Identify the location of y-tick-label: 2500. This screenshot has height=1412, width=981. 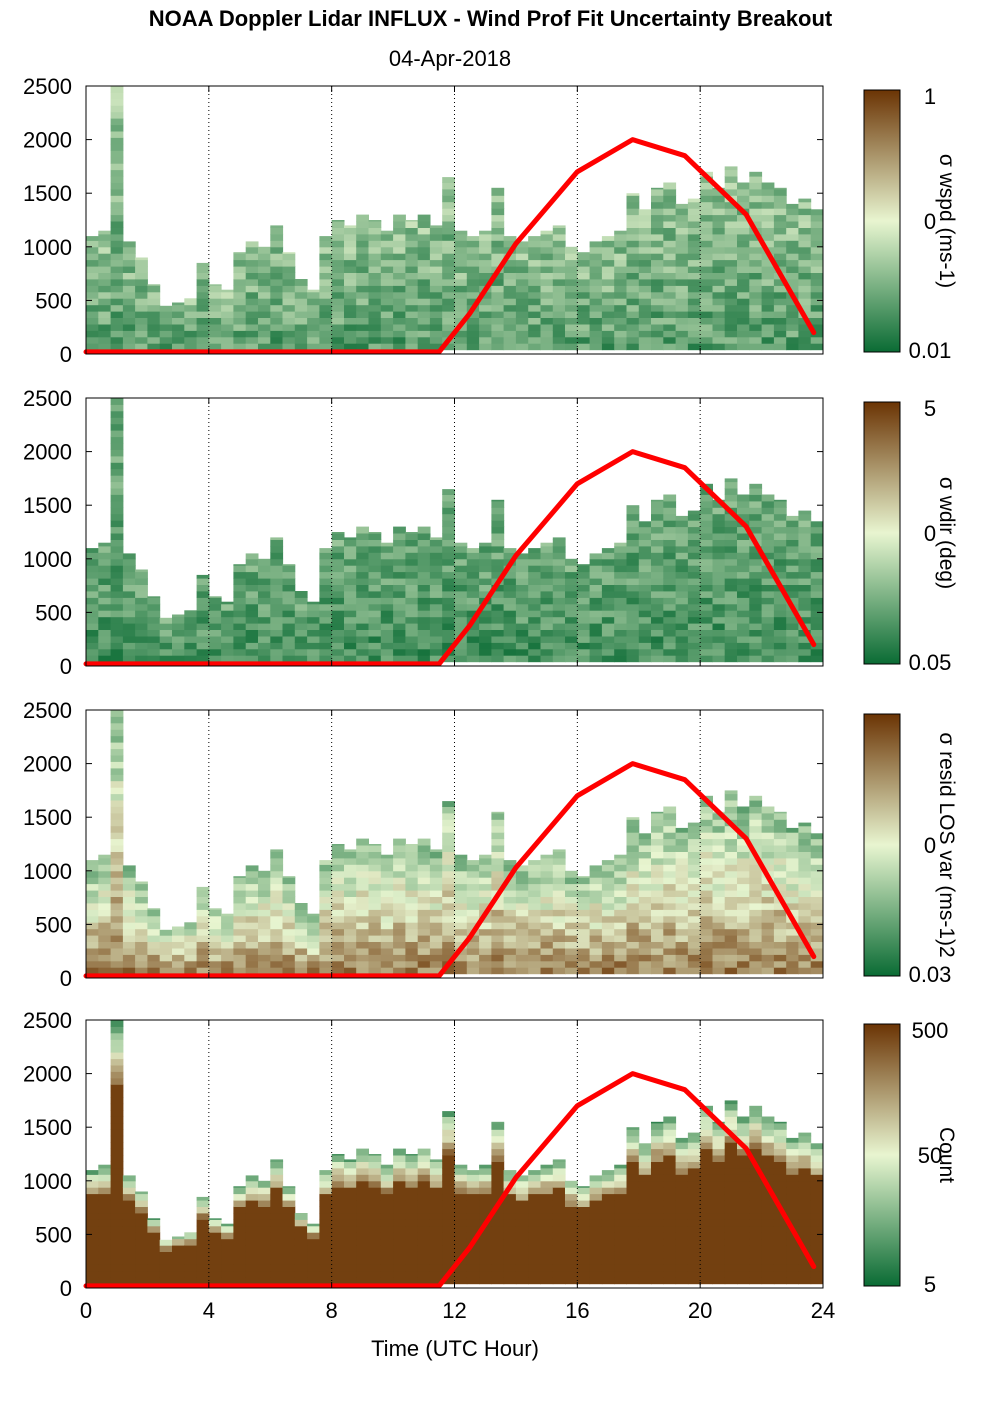
(47, 398).